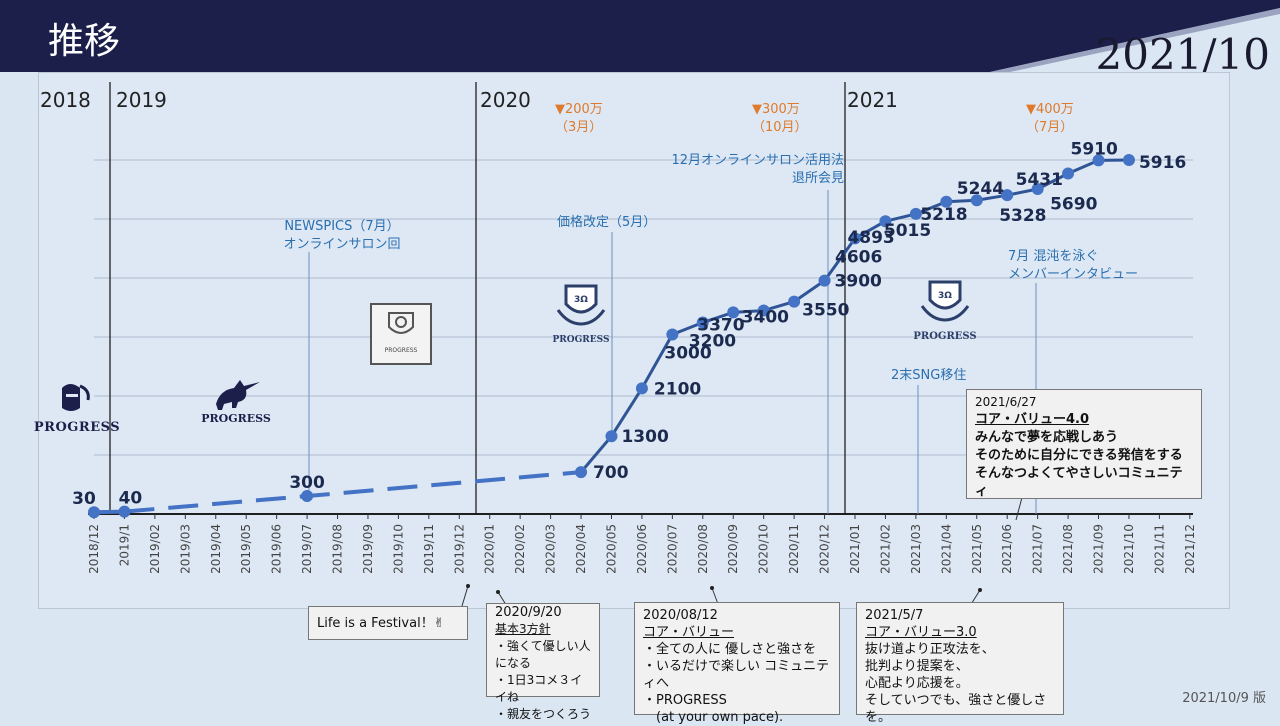 The width and height of the screenshot is (1280, 726). I want to click on data-point-2021/07, so click(1037, 189).